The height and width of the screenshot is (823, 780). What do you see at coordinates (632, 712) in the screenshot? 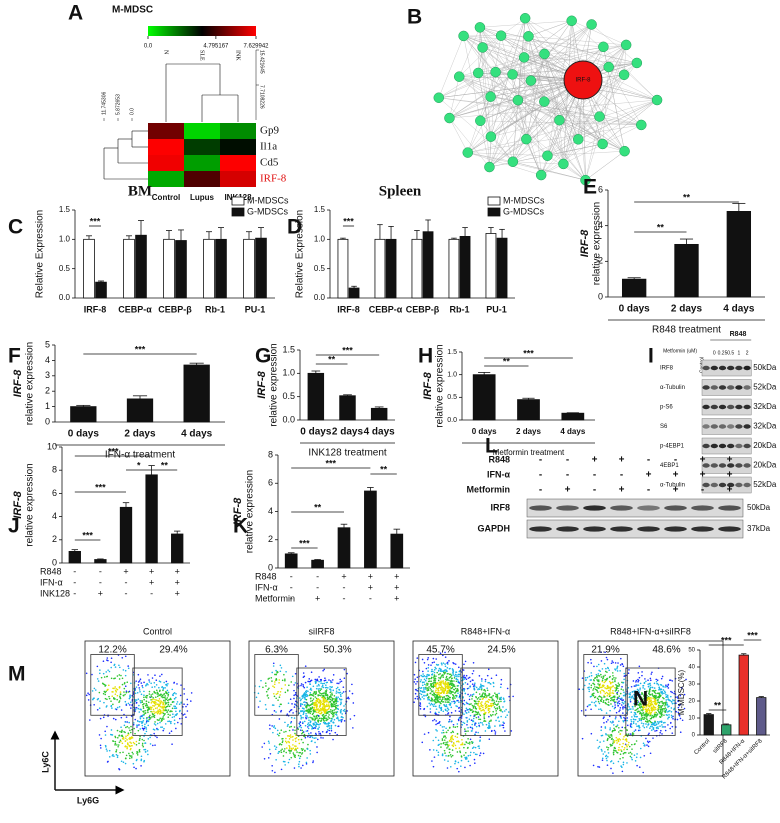
I see `flow-dots` at bounding box center [632, 712].